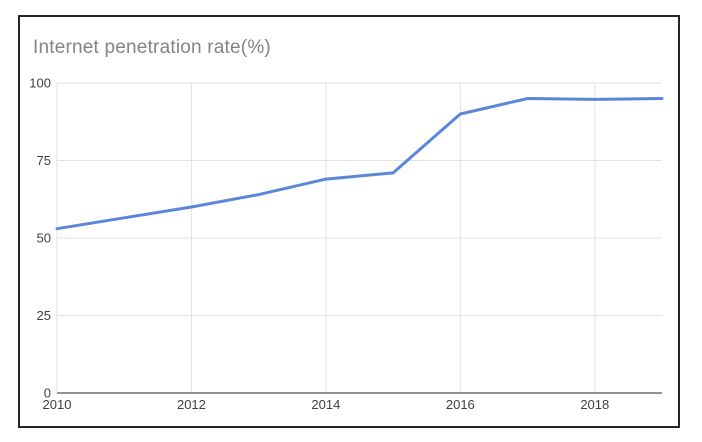 The width and height of the screenshot is (702, 442). What do you see at coordinates (47, 393) in the screenshot?
I see `y-tick-label: 0` at bounding box center [47, 393].